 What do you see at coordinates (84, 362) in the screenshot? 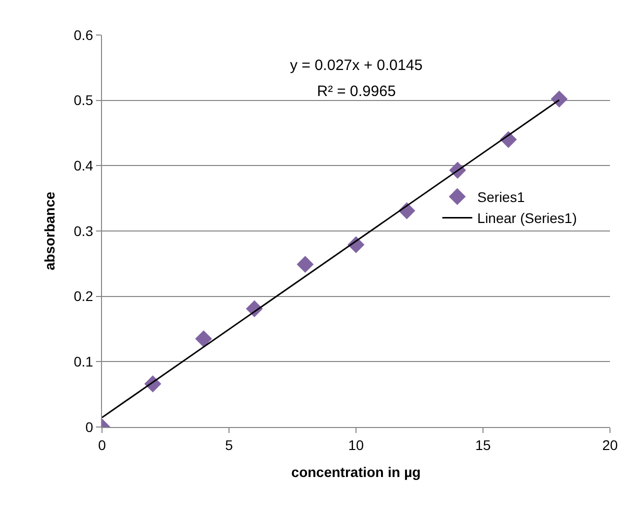
I see `y-tick-label: 0.1` at bounding box center [84, 362].